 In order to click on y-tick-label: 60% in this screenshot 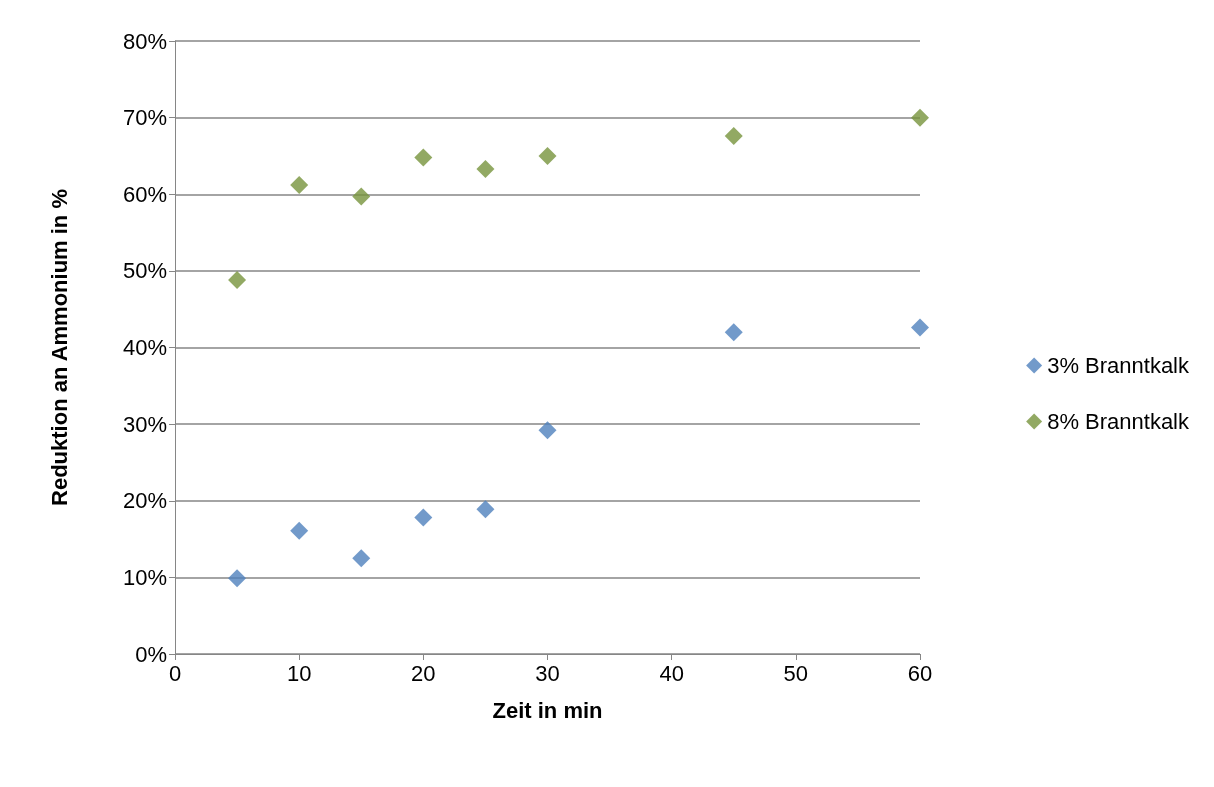, I will do `click(144, 194)`.